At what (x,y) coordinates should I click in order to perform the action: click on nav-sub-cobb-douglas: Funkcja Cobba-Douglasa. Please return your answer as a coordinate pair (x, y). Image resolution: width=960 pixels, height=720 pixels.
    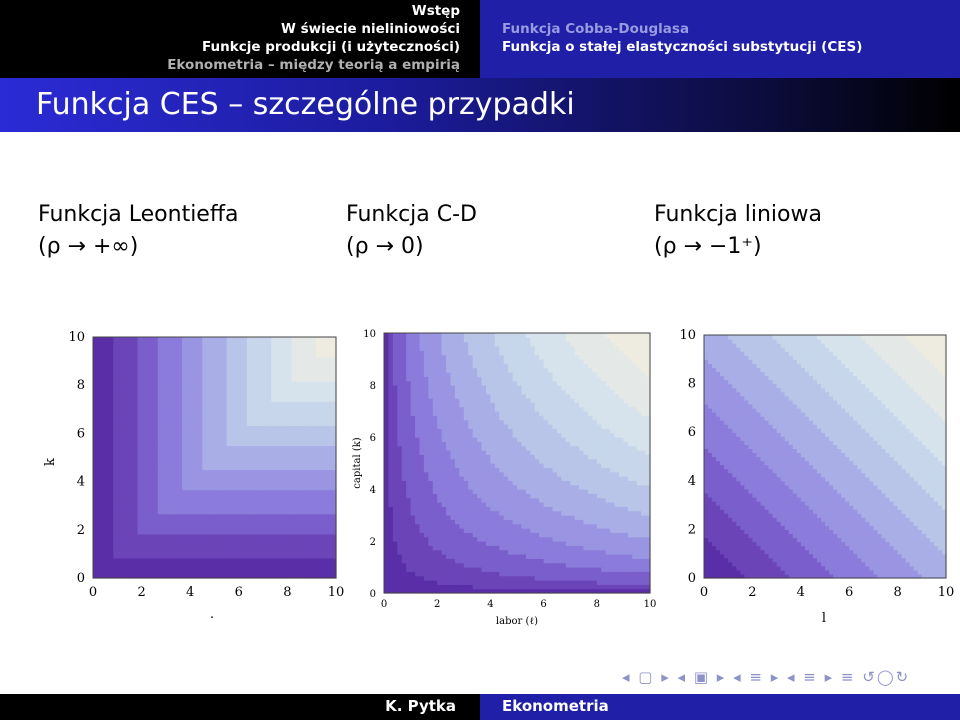
    Looking at the image, I should click on (596, 29).